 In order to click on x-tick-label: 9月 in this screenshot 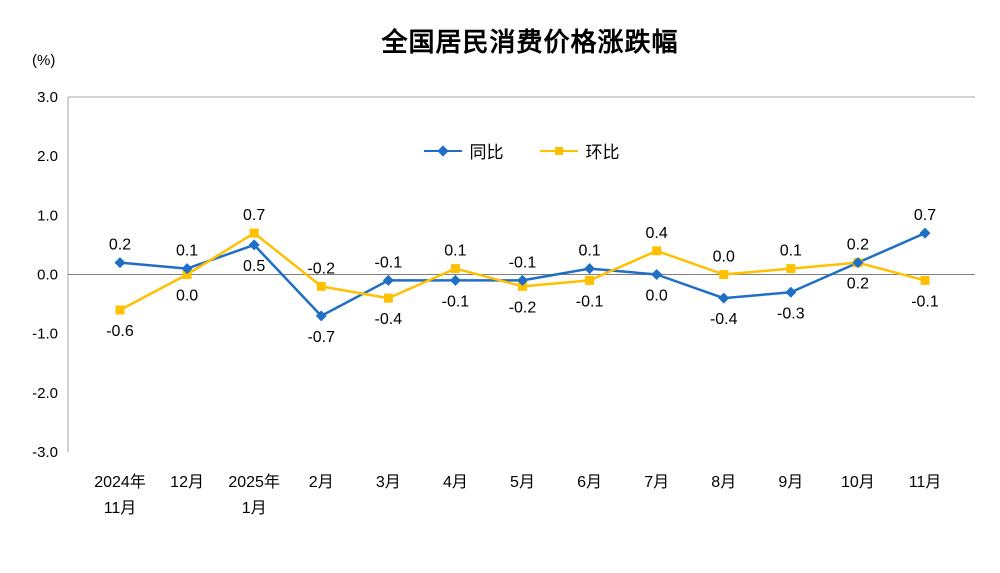, I will do `click(790, 482)`.